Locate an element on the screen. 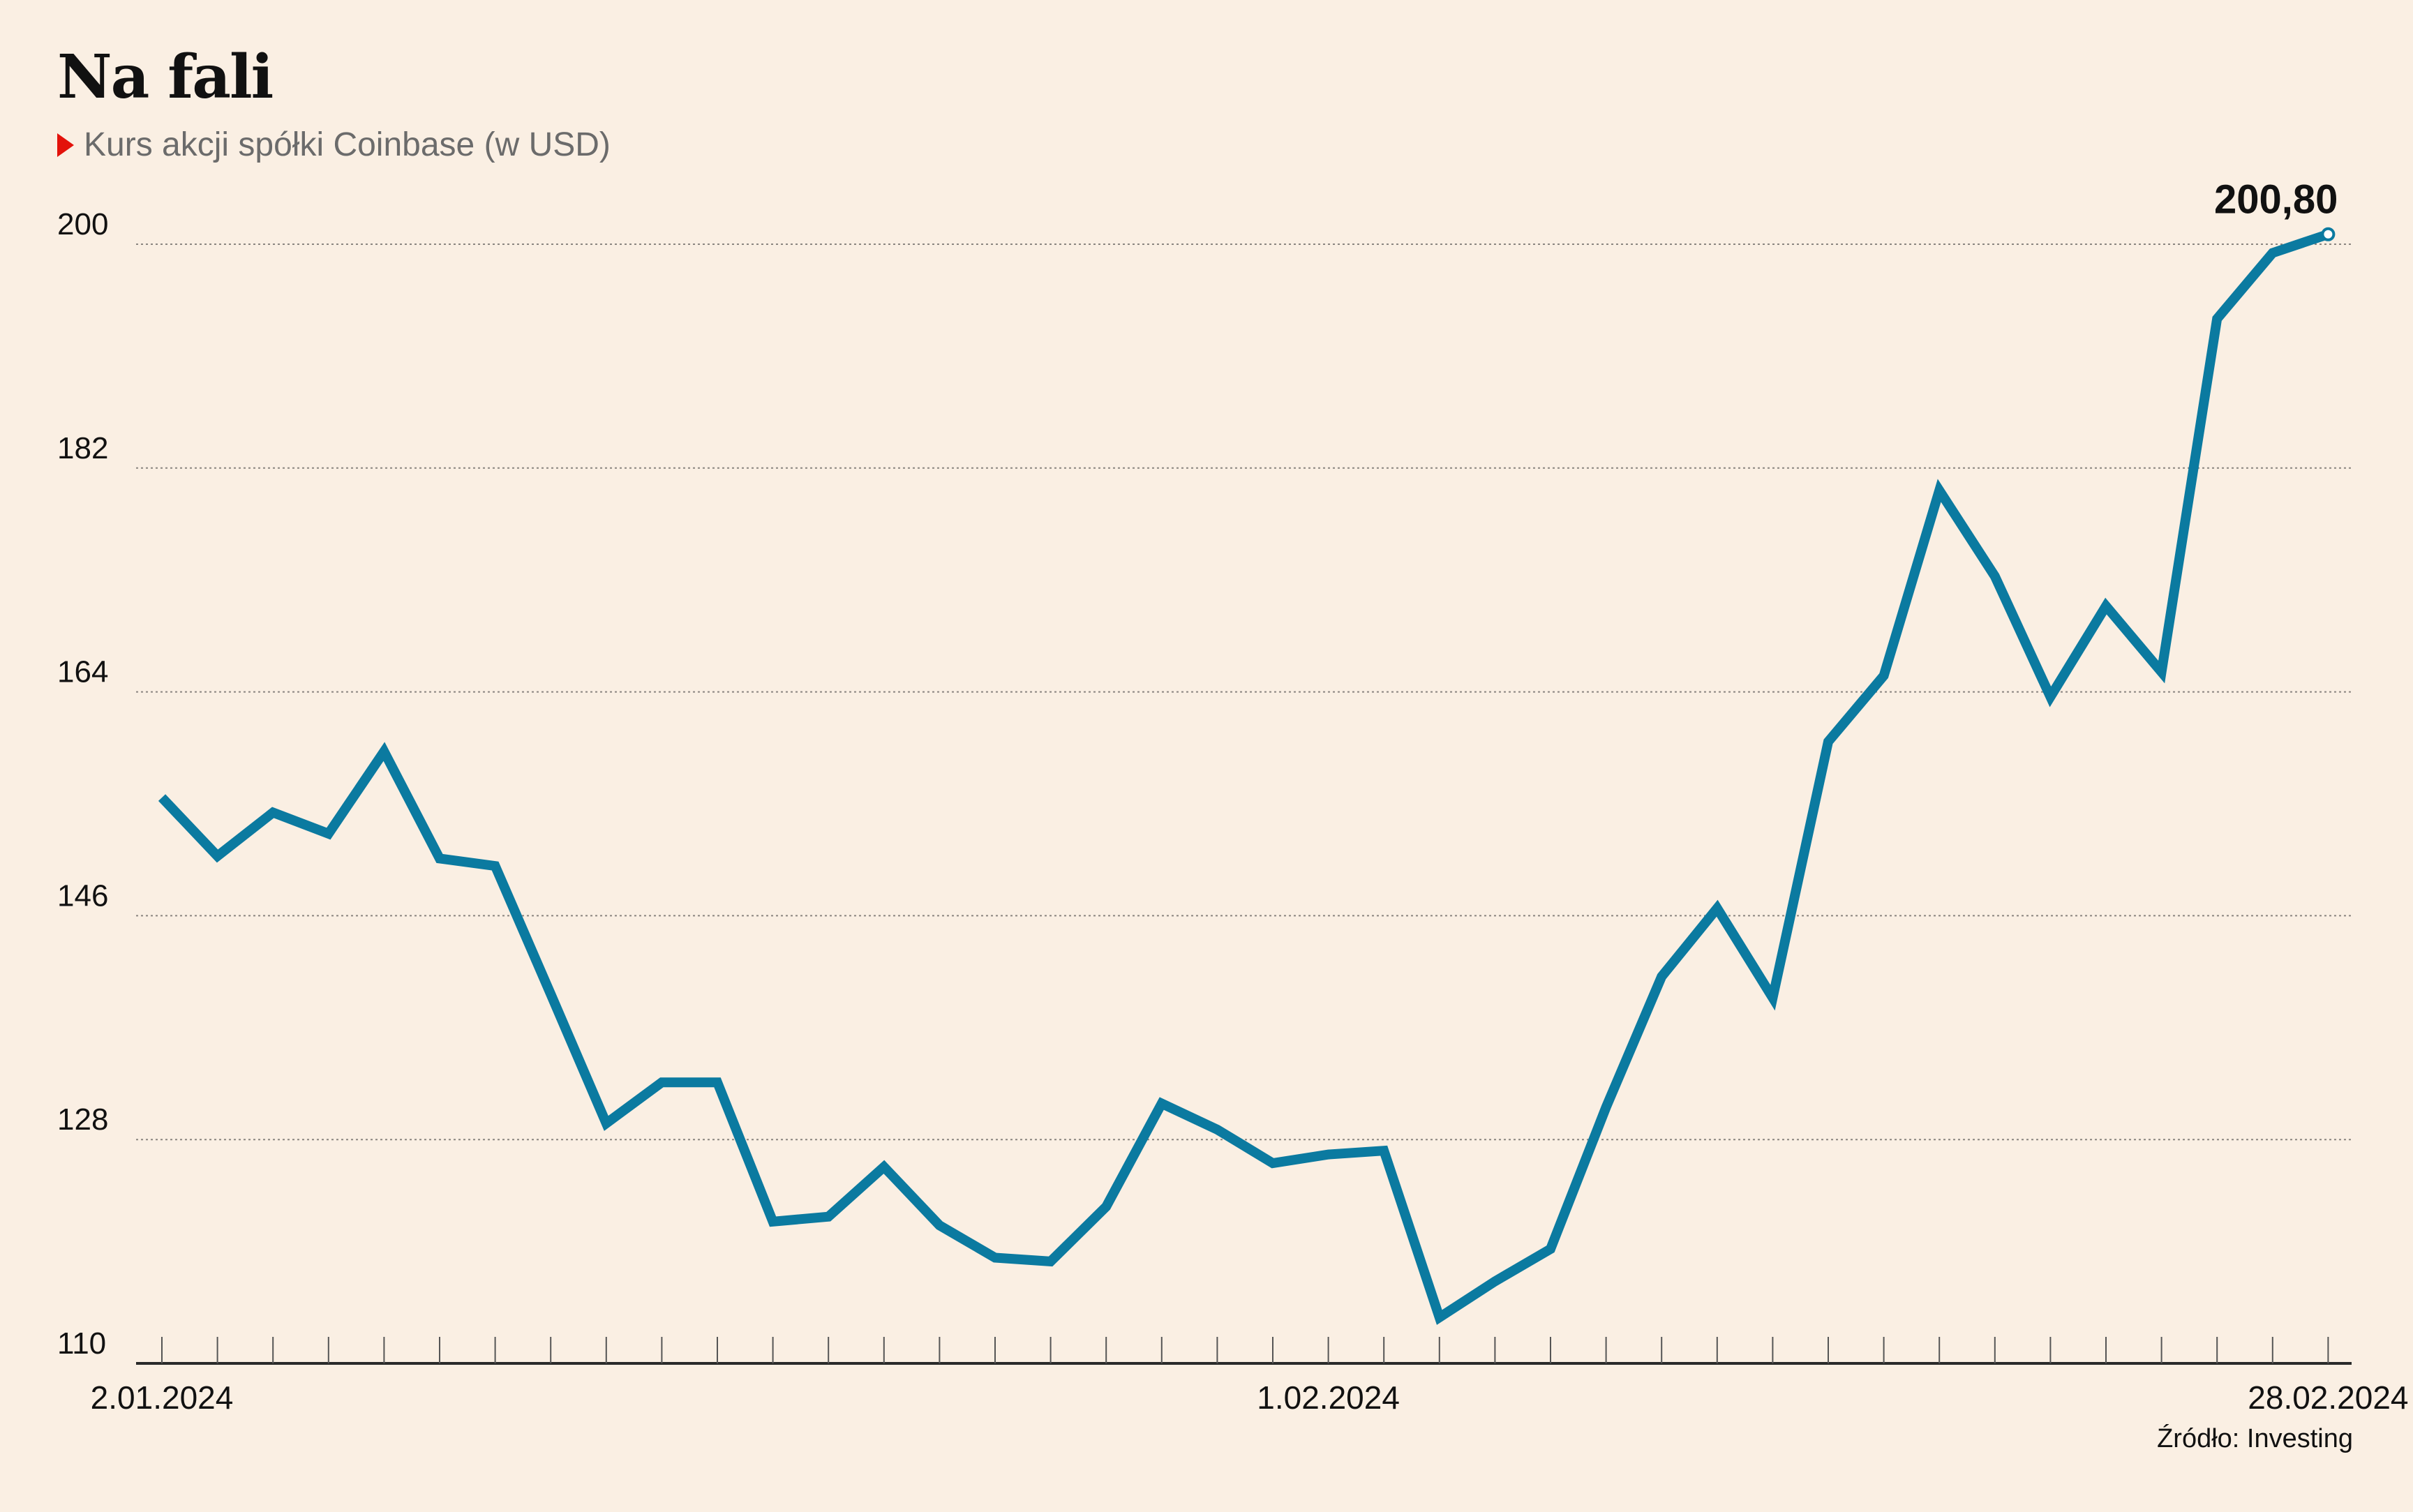 This screenshot has height=1512, width=2413. source-note: Źródło: Investing is located at coordinates (2255, 1438).